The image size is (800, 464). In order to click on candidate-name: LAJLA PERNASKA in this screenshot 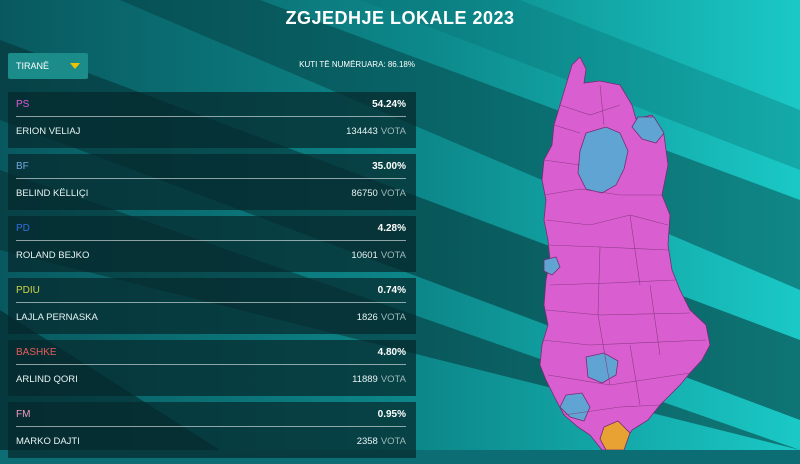, I will do `click(57, 317)`.